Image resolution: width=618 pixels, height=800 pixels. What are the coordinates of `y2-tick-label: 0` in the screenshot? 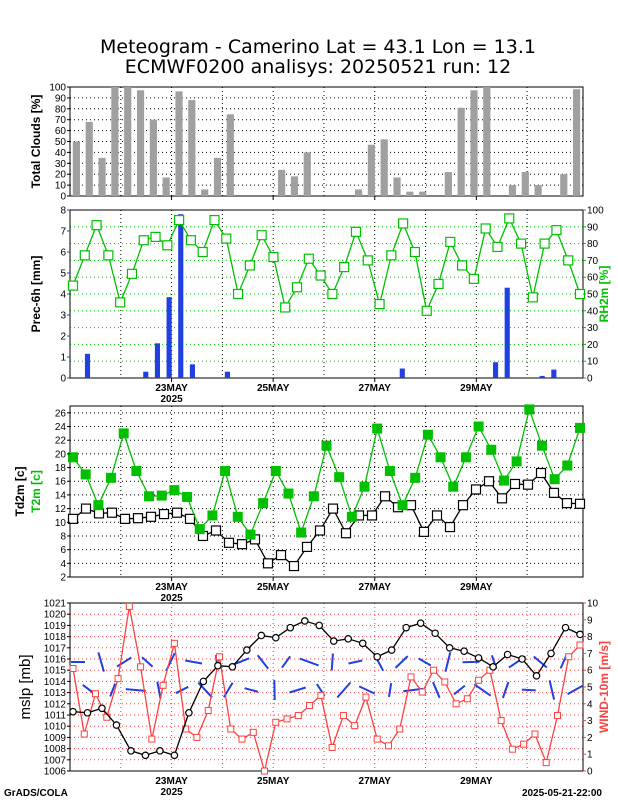 It's located at (590, 379).